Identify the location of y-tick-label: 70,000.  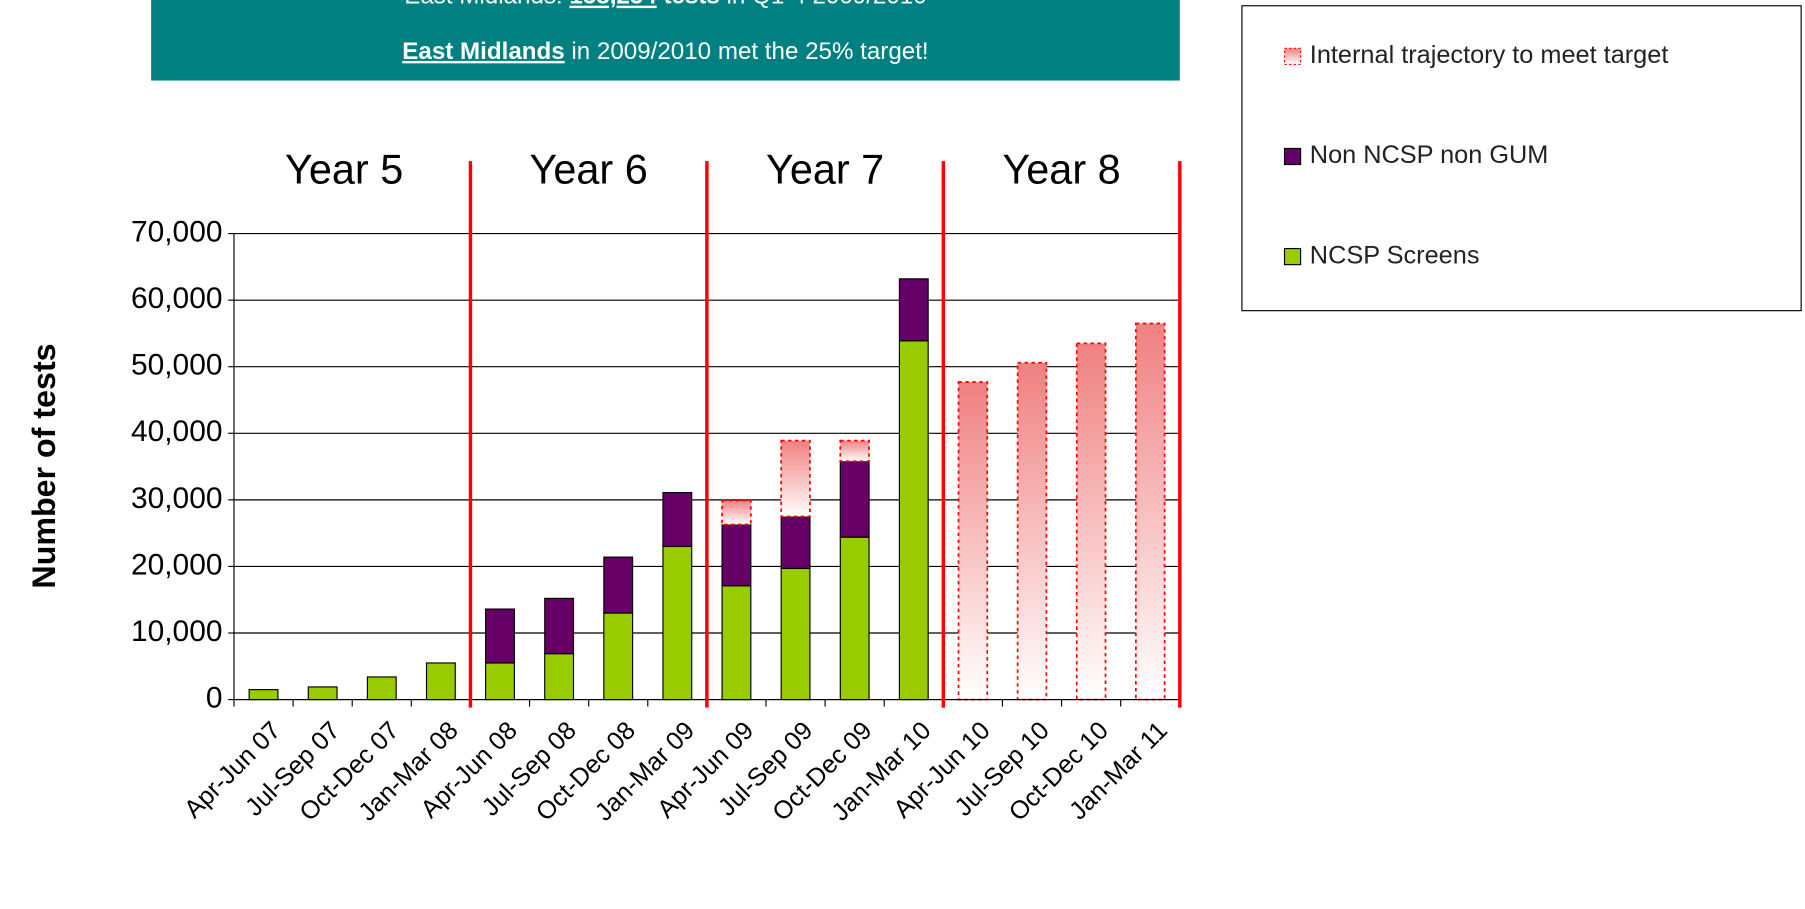
(176, 231).